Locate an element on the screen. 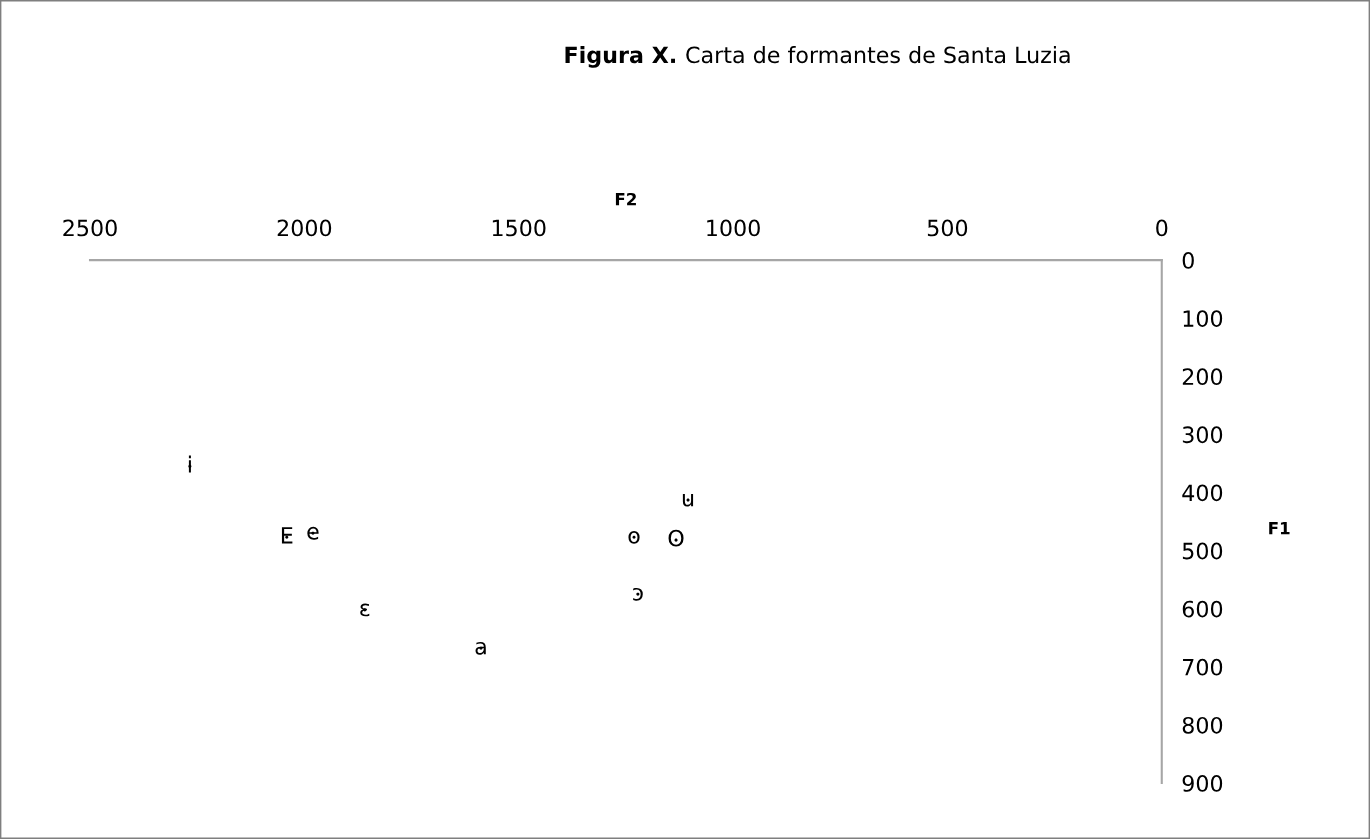 Image resolution: width=1370 pixels, height=839 pixels. y-tick-label: 900 is located at coordinates (1202, 783).